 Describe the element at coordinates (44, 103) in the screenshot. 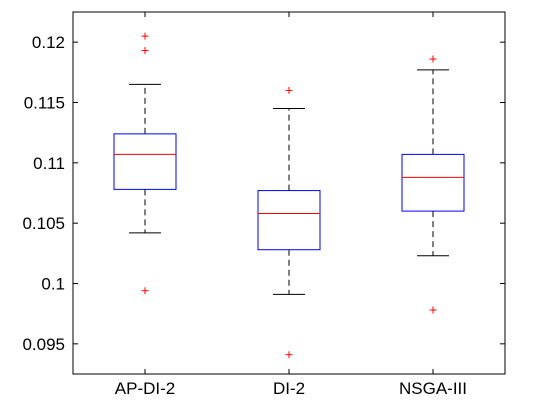

I see `y-tick-label: 0.115` at that location.